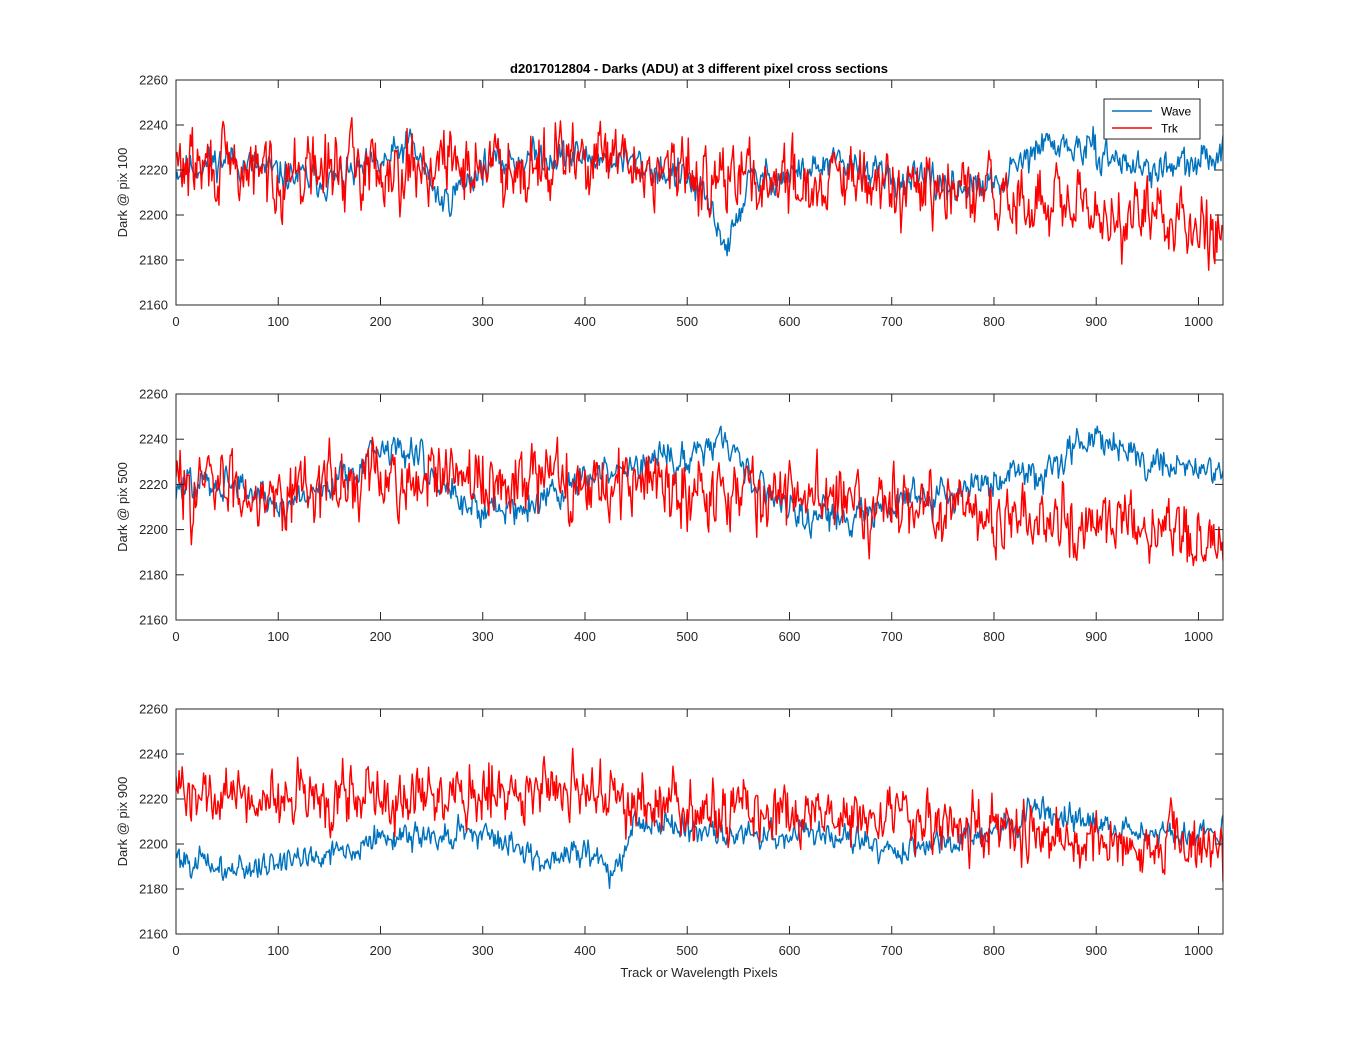 This screenshot has width=1350, height=1050. I want to click on y-axis-label: Dark @ pix 900, so click(122, 822).